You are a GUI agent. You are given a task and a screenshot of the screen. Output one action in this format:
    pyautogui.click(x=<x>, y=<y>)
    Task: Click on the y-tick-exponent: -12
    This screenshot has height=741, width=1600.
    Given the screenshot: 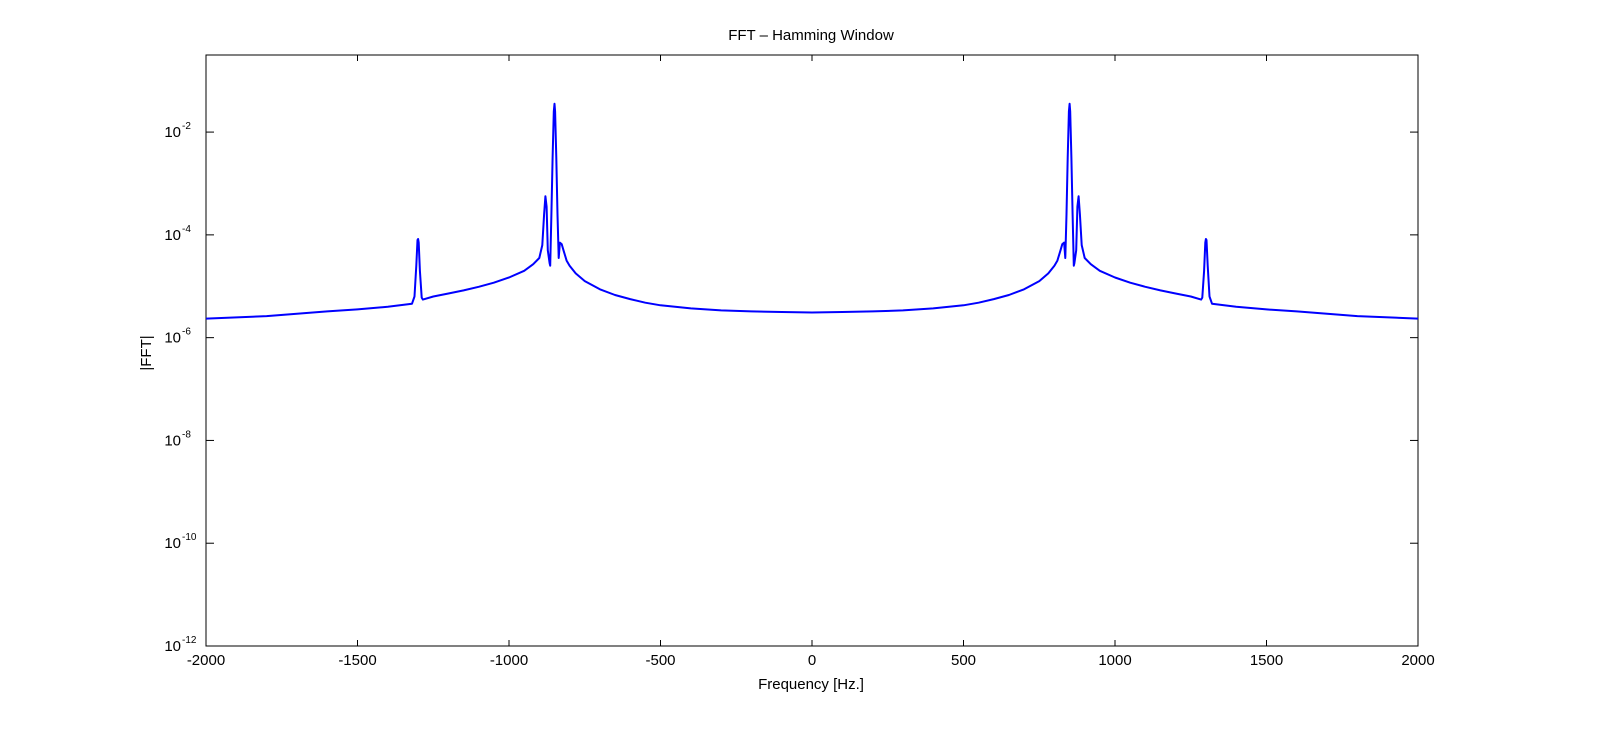 What is the action you would take?
    pyautogui.click(x=189, y=640)
    